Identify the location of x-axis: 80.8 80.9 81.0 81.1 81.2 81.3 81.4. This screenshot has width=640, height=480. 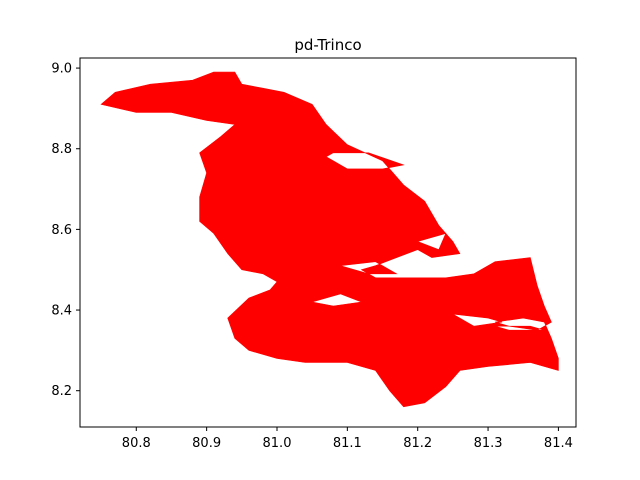
(347, 439).